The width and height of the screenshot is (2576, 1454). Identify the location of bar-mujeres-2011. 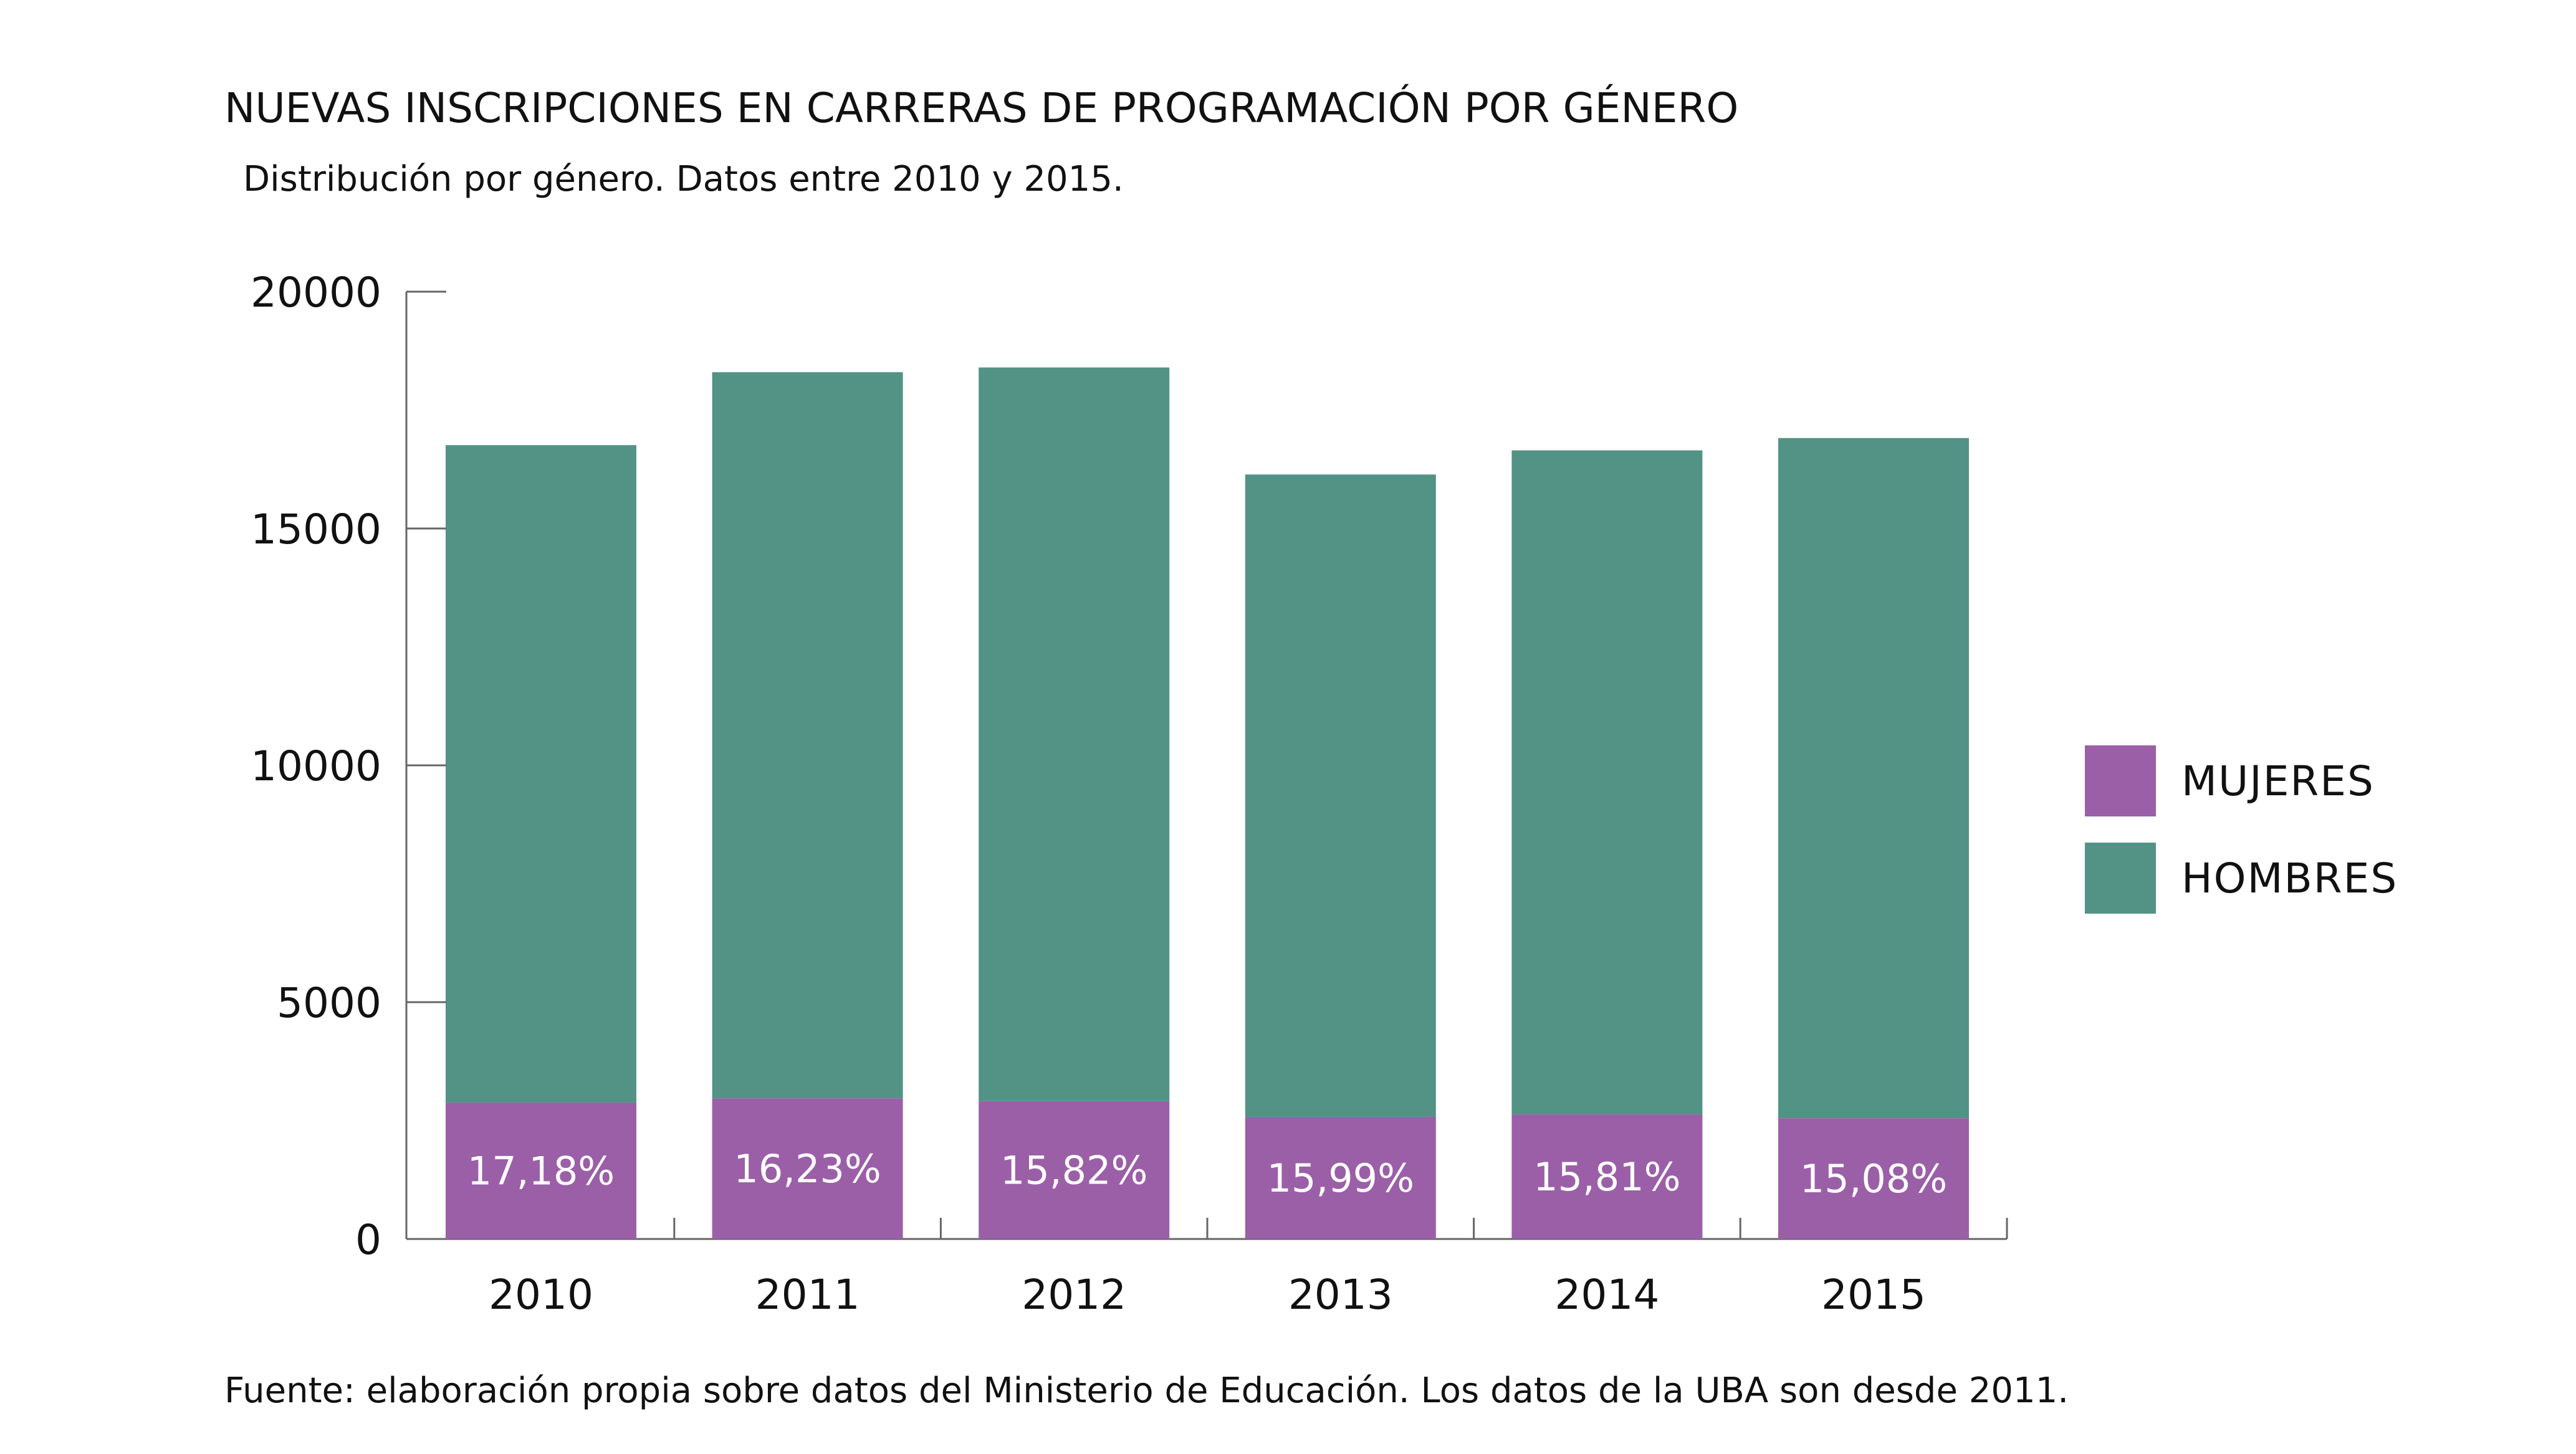
(808, 1168).